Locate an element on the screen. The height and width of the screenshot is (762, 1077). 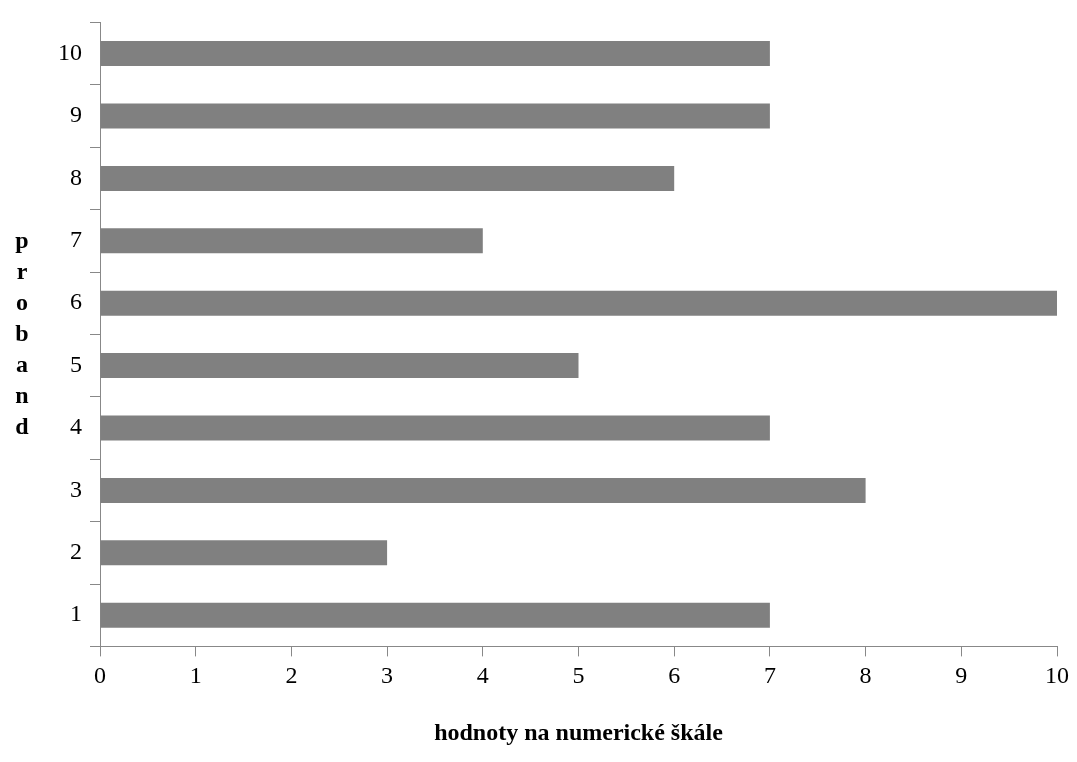
x-tick-label: 10 is located at coordinates (1057, 675).